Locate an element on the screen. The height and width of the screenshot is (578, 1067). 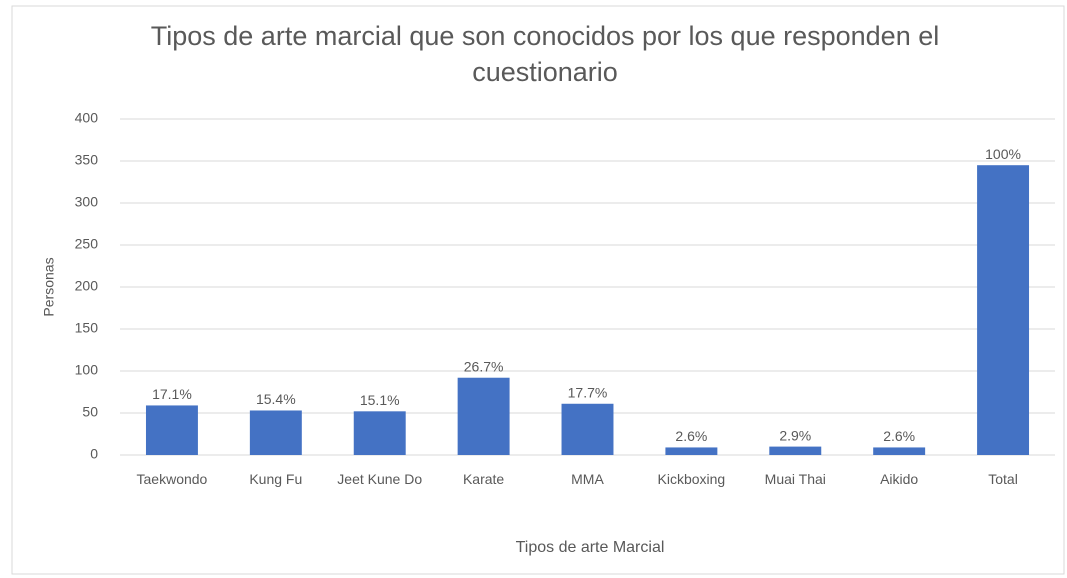
x-tick-box: Jeet Kune Do is located at coordinates (380, 479).